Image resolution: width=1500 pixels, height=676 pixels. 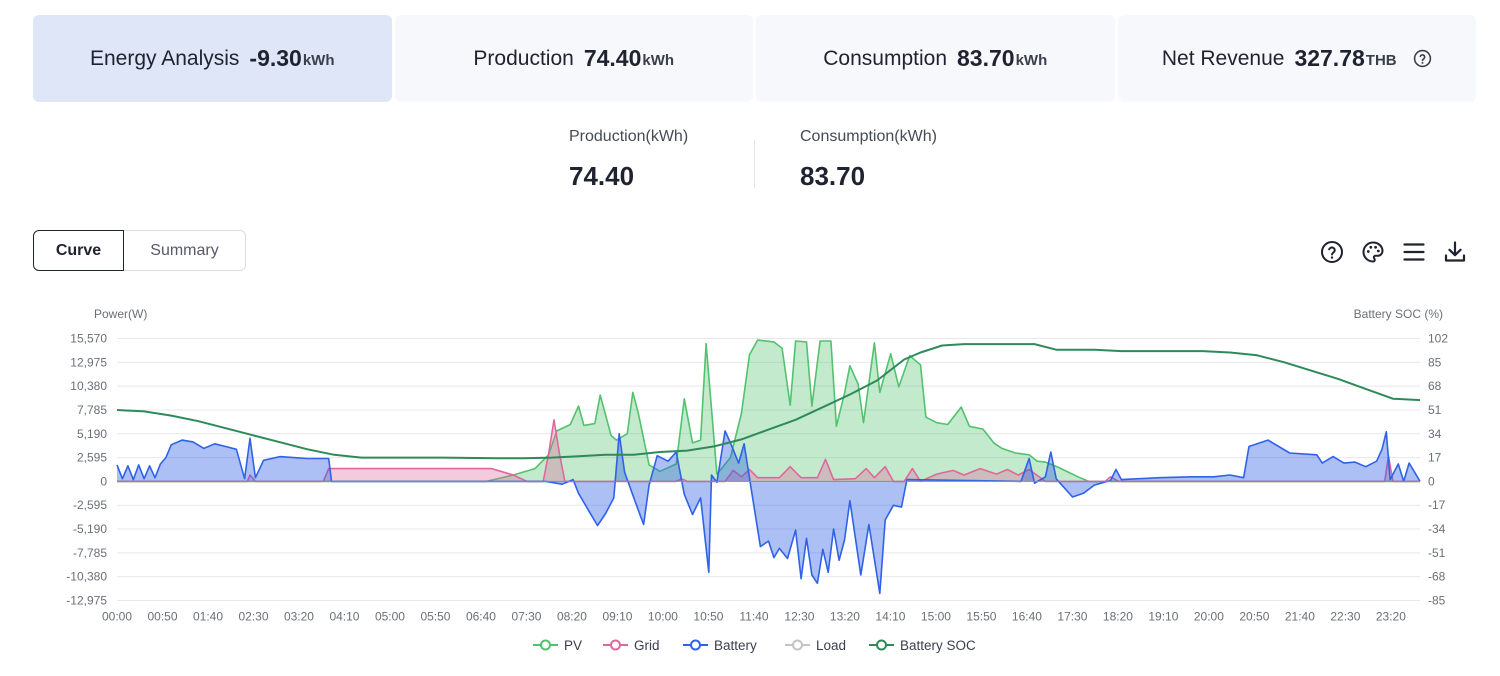 What do you see at coordinates (617, 617) in the screenshot?
I see `x-axis-tick: 09:10` at bounding box center [617, 617].